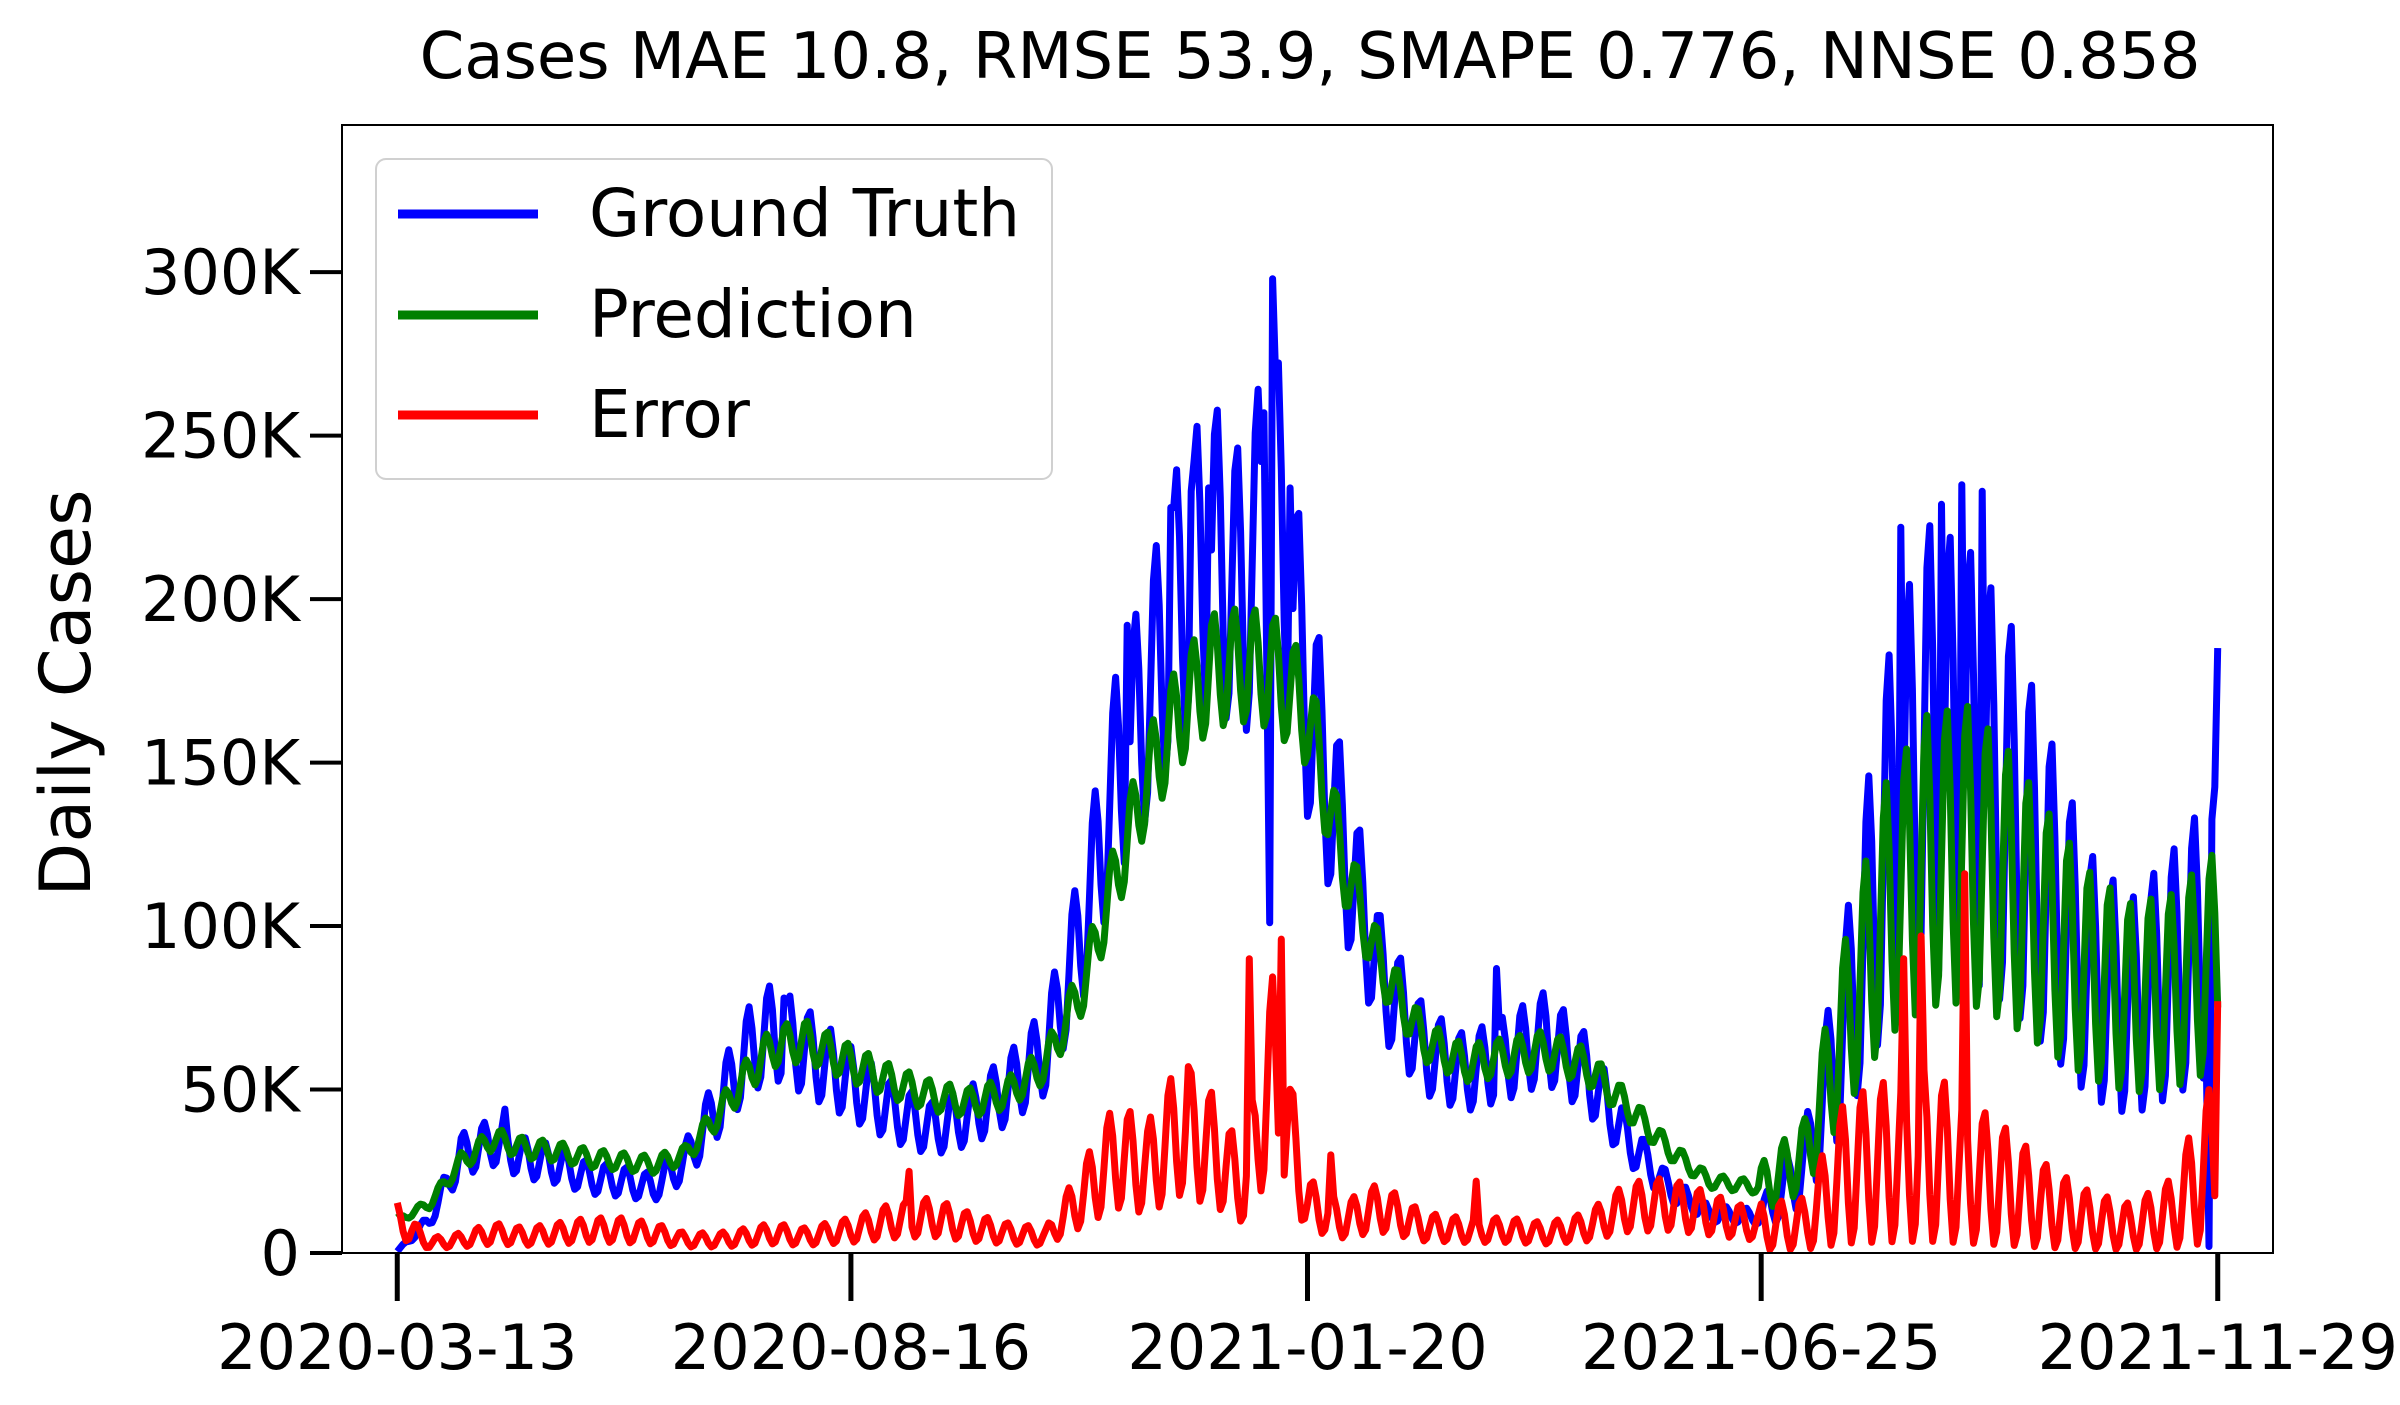 This screenshot has width=2400, height=1405. Describe the element at coordinates (1761, 1347) in the screenshot. I see `x-tick-label: 2021-06-25` at that location.